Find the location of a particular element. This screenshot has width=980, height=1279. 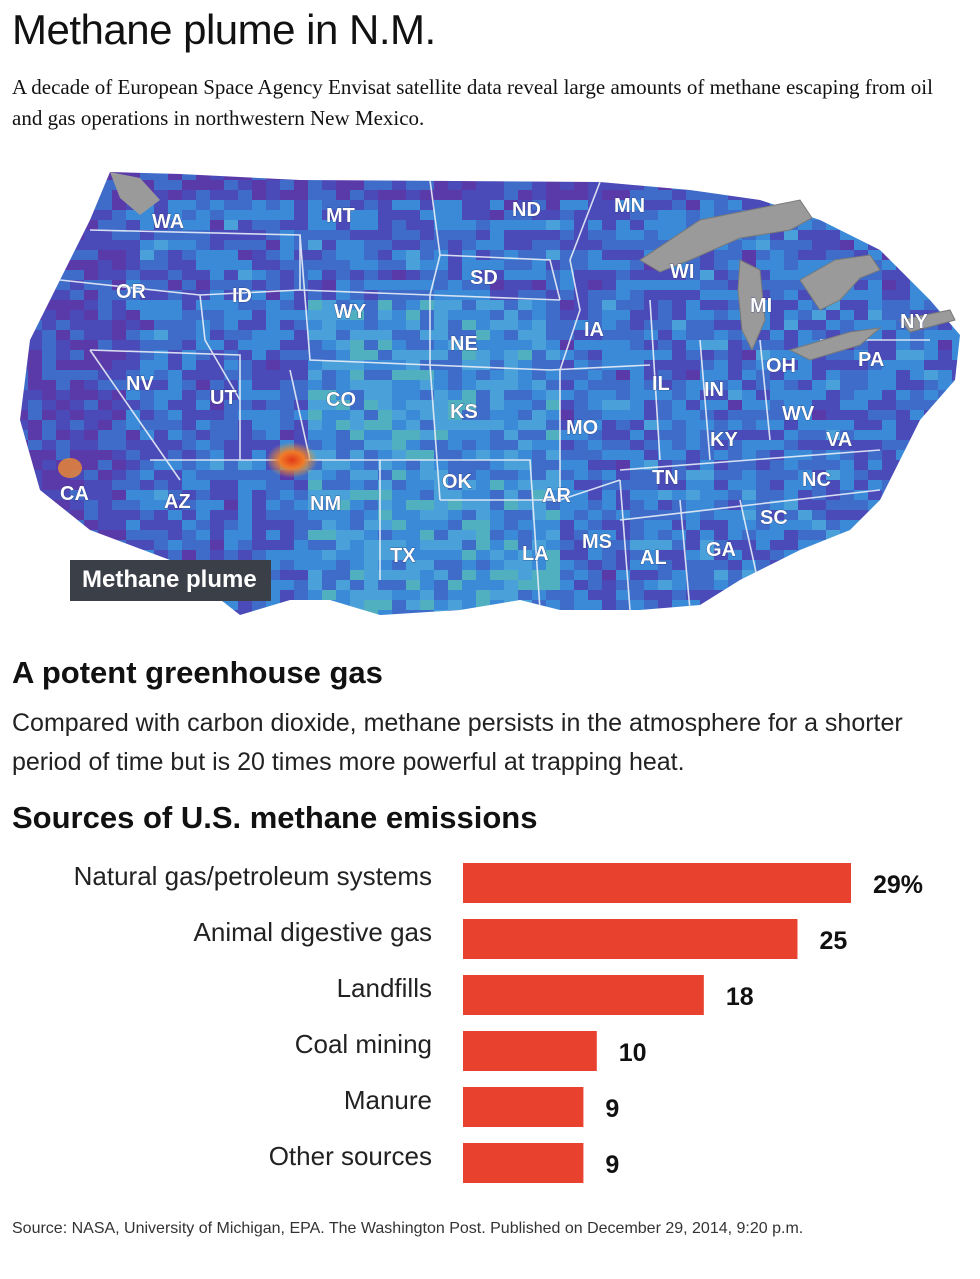

great-lakes is located at coordinates (797, 280).